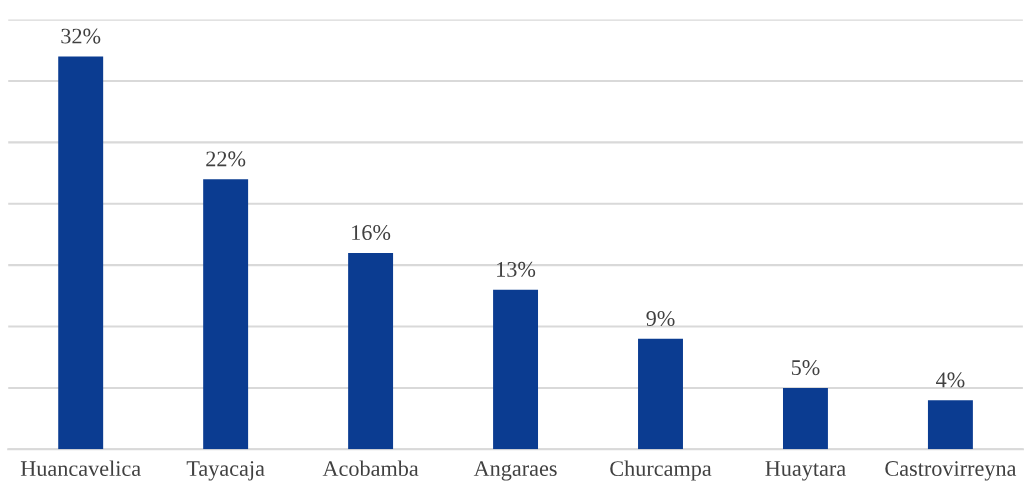 The width and height of the screenshot is (1027, 490). I want to click on x-tick-label: Castrovirreyna, so click(951, 471).